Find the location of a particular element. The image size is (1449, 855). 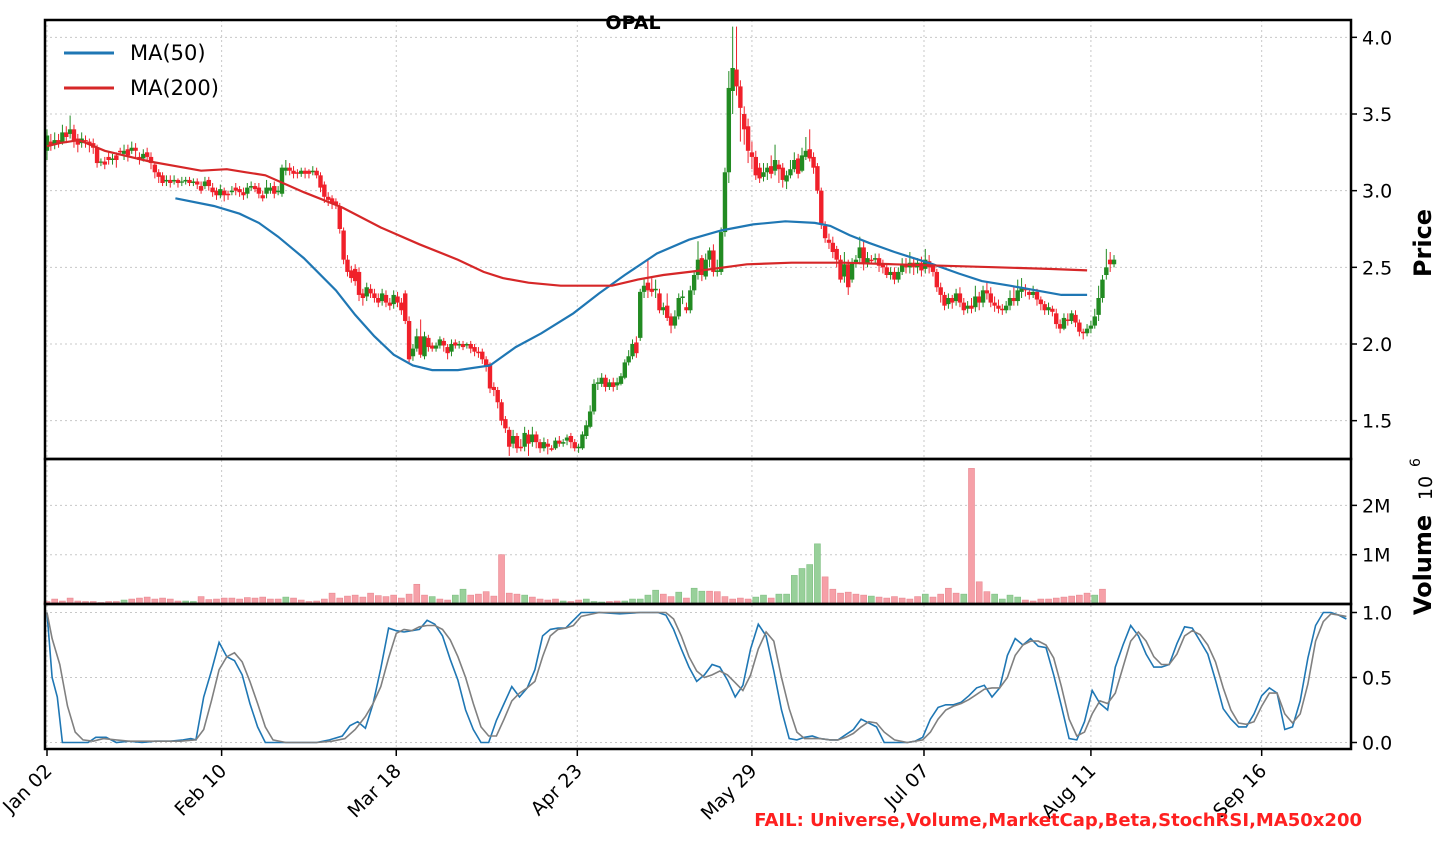

volume-scale-power: 6 is located at coordinates (1416, 462).